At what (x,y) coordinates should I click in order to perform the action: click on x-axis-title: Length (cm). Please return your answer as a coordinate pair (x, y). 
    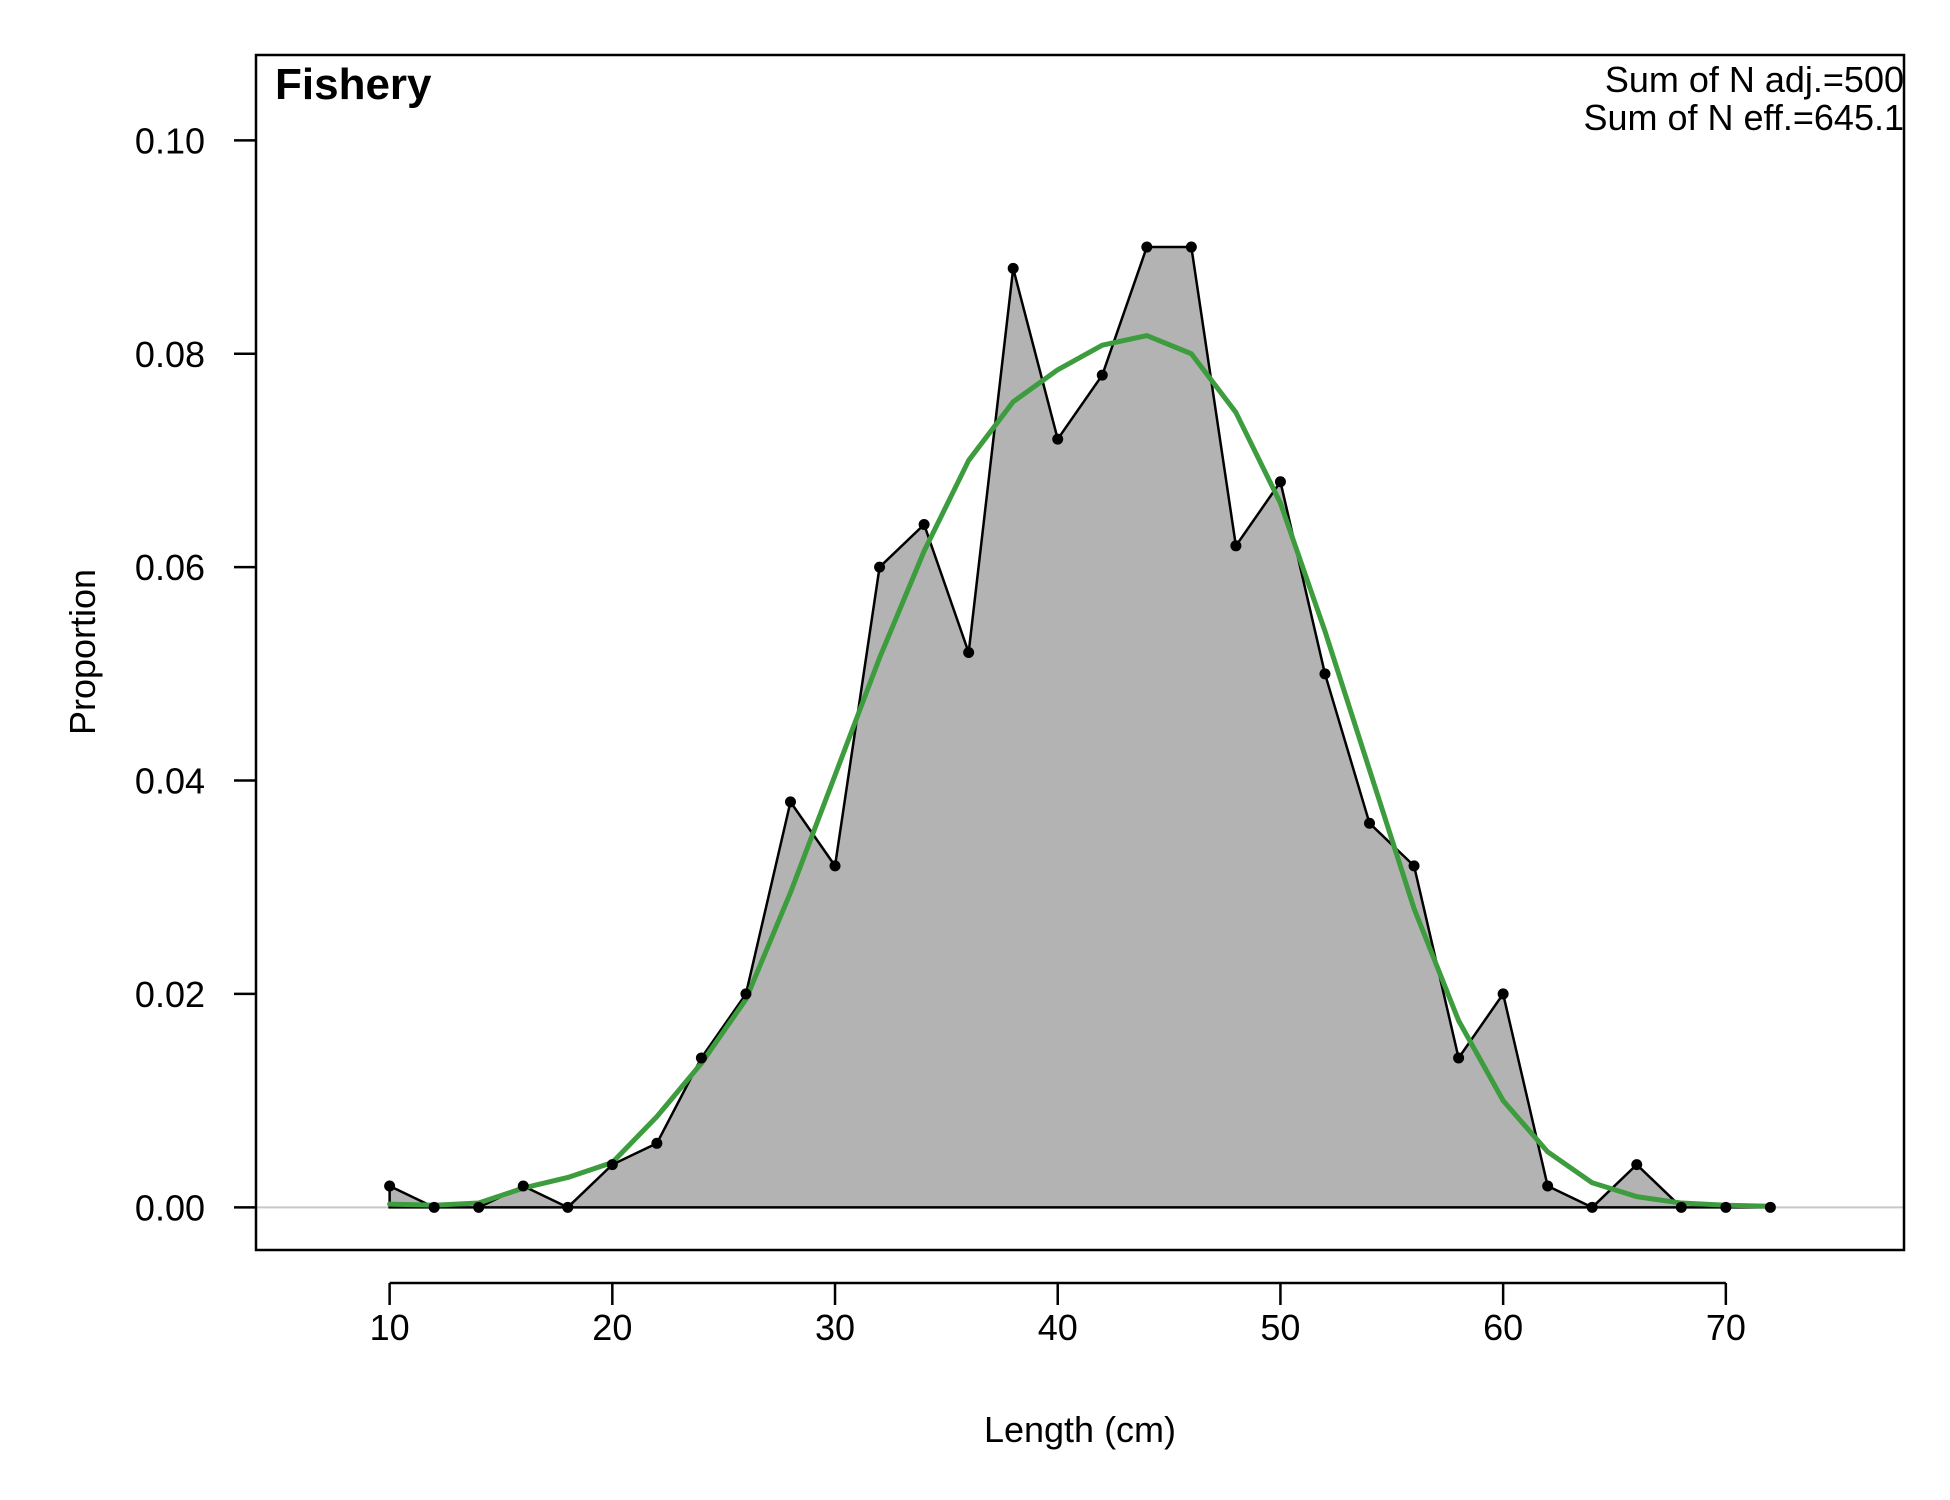
    Looking at the image, I should click on (1080, 1429).